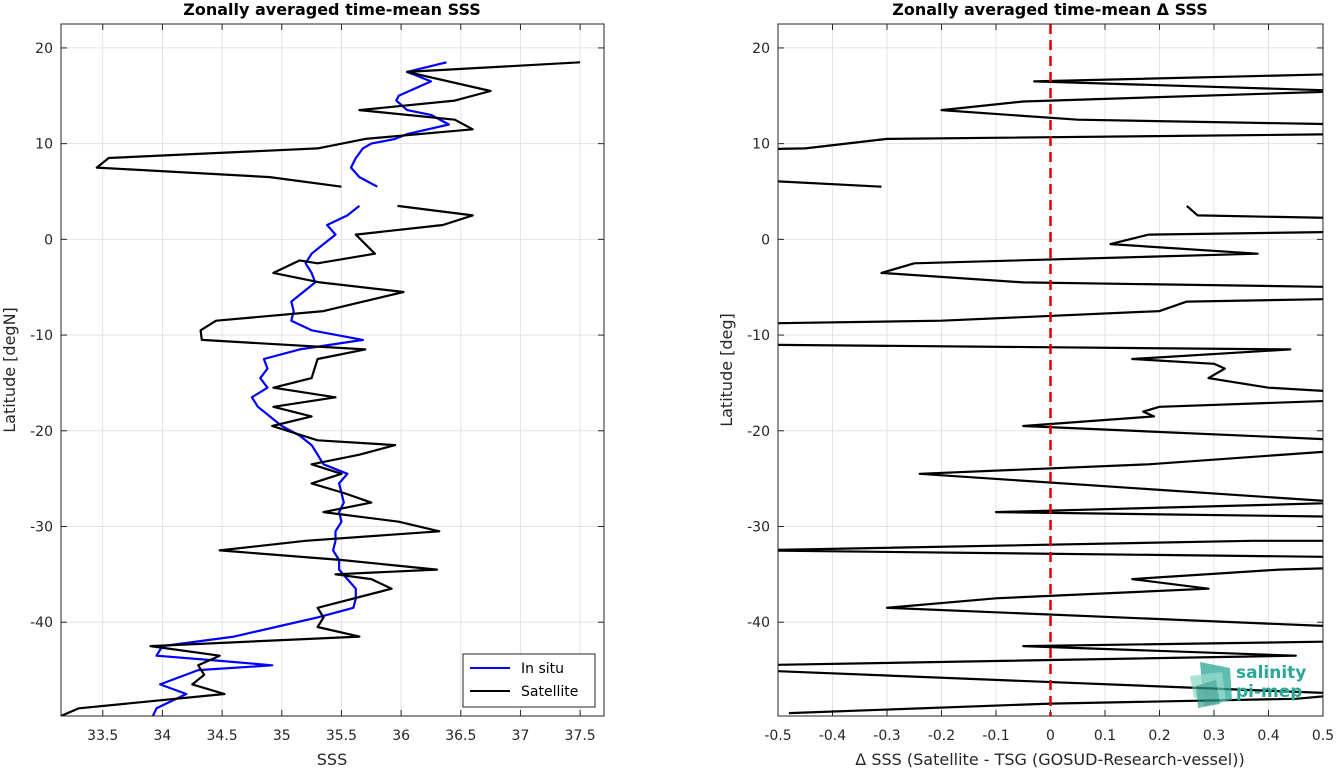  What do you see at coordinates (777, 736) in the screenshot?
I see `x-tick-label: -0.5` at bounding box center [777, 736].